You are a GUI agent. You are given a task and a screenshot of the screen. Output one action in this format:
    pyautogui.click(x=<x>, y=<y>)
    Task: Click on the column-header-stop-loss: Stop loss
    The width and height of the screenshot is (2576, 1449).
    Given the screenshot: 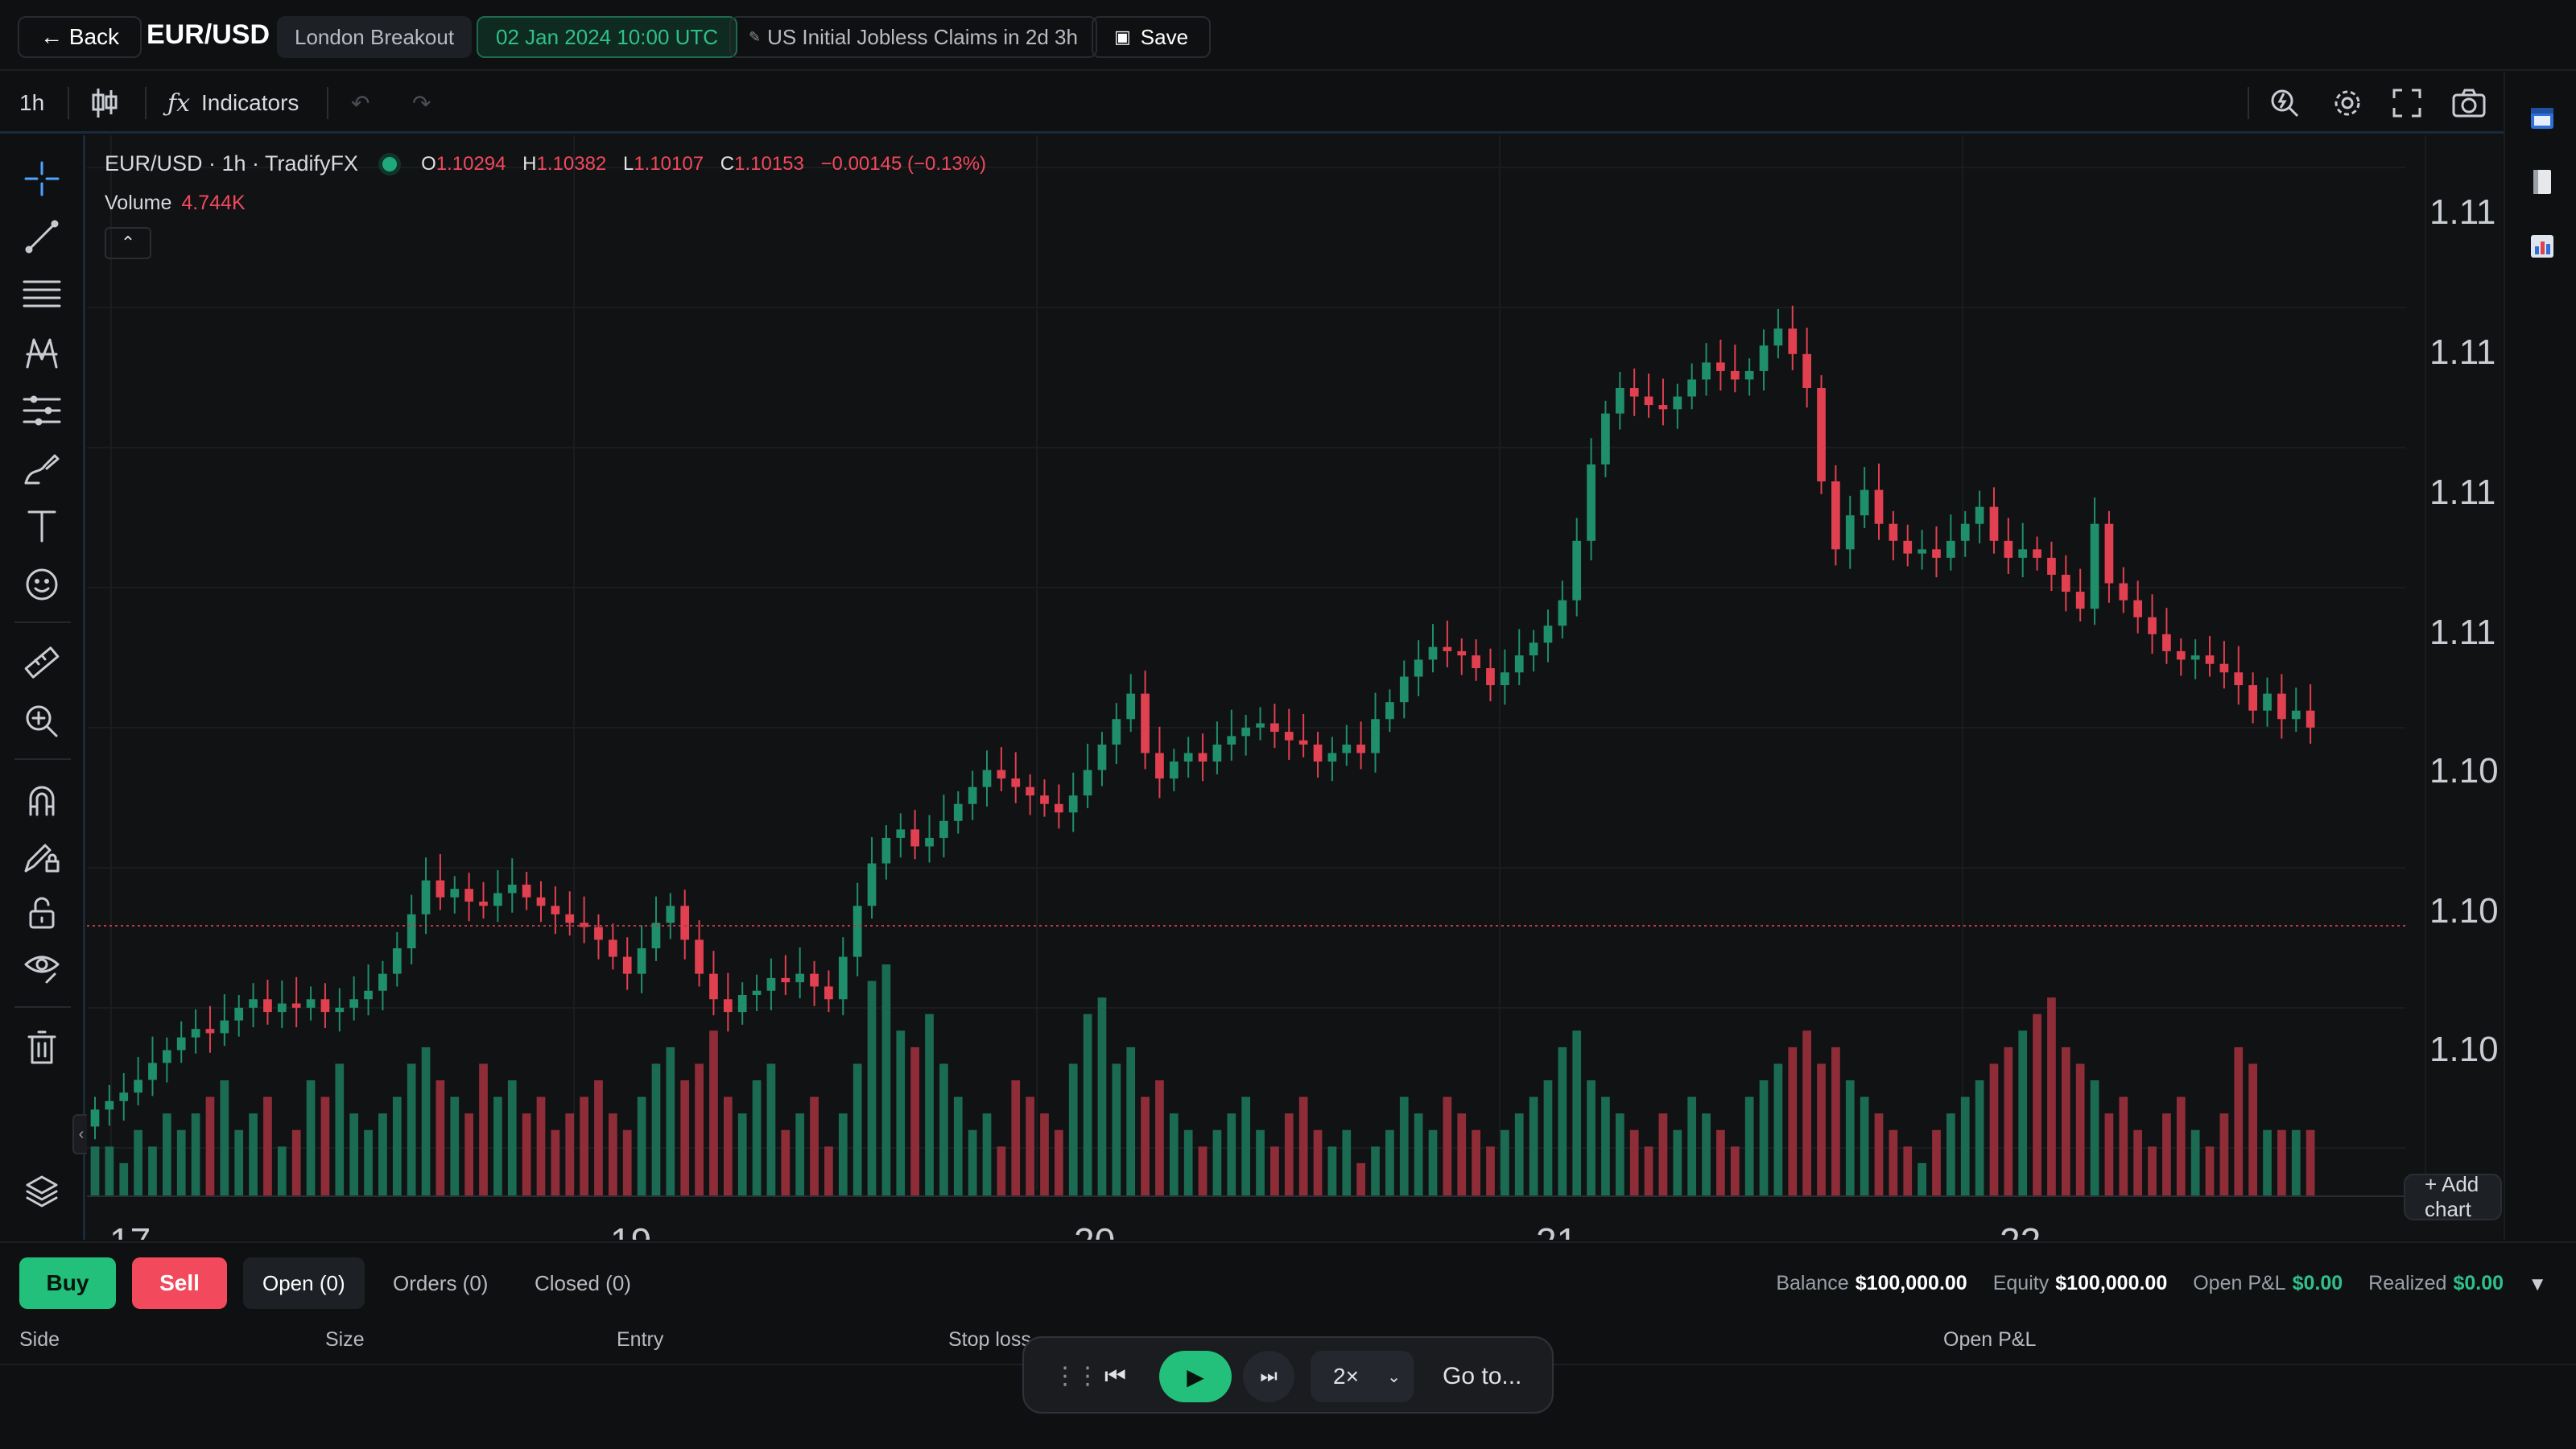 What is the action you would take?
    pyautogui.click(x=989, y=1339)
    